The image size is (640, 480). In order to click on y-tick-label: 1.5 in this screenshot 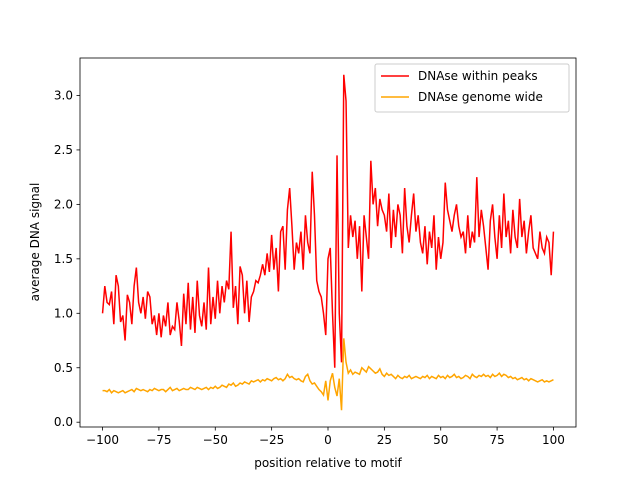, I will do `click(63, 259)`.